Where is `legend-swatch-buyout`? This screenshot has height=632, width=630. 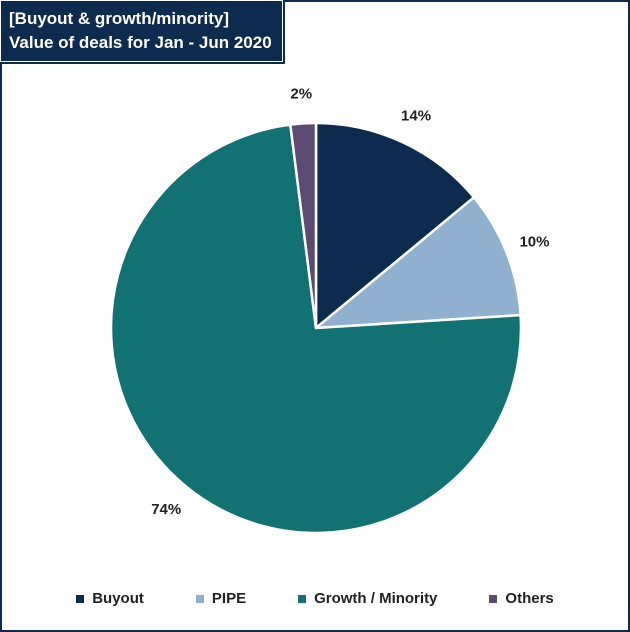
legend-swatch-buyout is located at coordinates (80, 598).